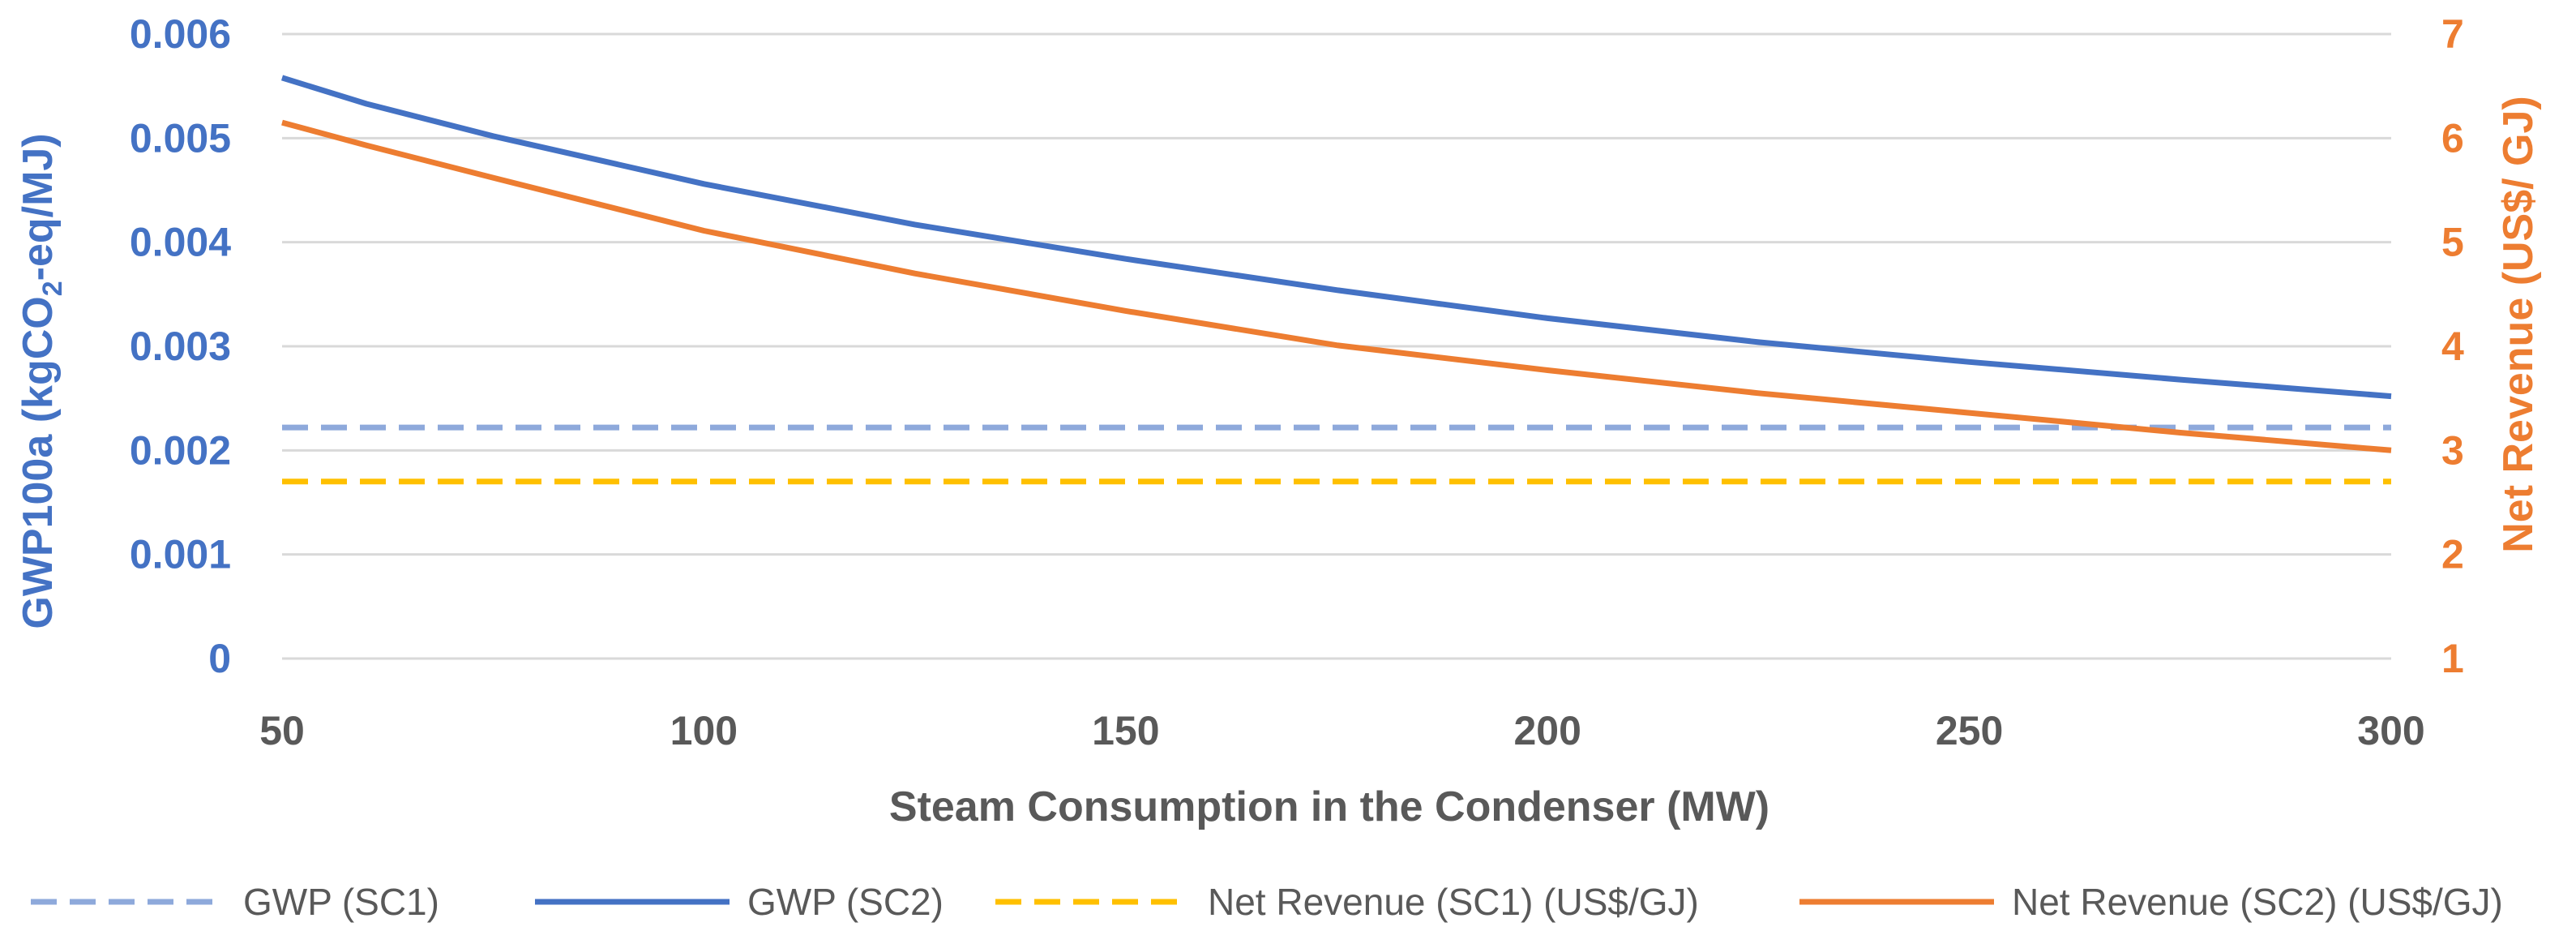 The width and height of the screenshot is (2576, 944). What do you see at coordinates (845, 902) in the screenshot?
I see `legend-label-2: GWP (SC2)` at bounding box center [845, 902].